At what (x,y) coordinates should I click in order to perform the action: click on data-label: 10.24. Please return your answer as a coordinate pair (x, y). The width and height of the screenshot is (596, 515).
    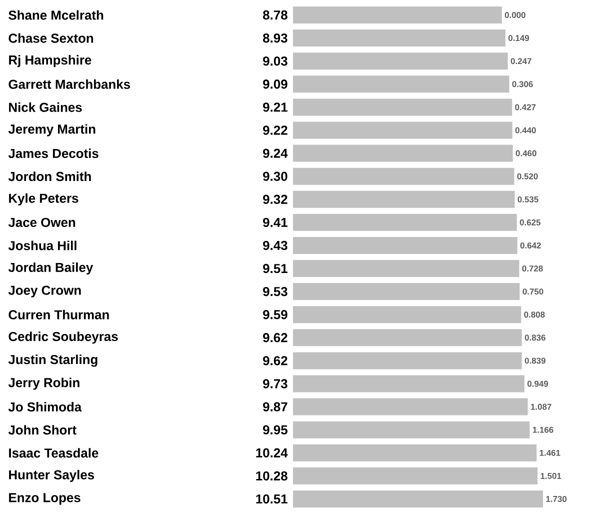
    Looking at the image, I should click on (272, 453).